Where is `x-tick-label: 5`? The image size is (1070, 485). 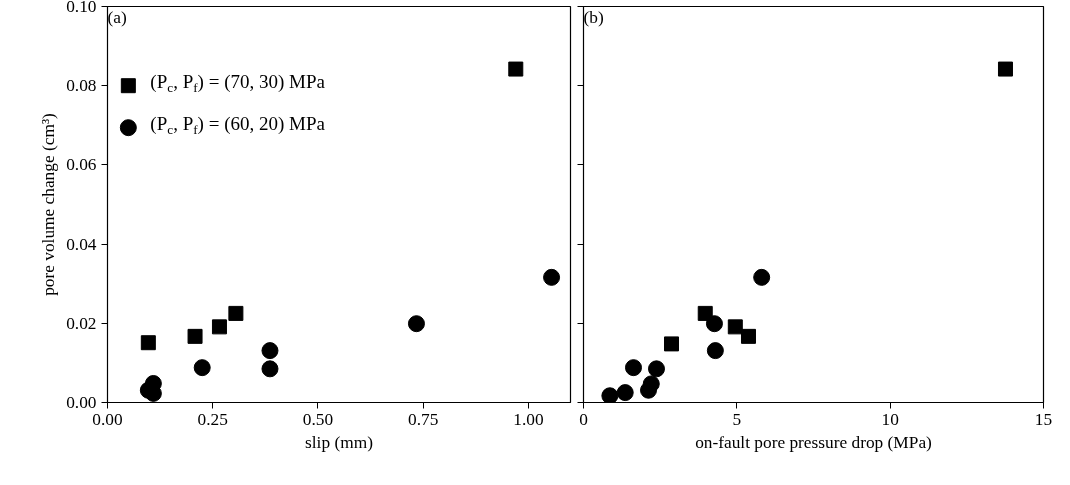 x-tick-label: 5 is located at coordinates (737, 419).